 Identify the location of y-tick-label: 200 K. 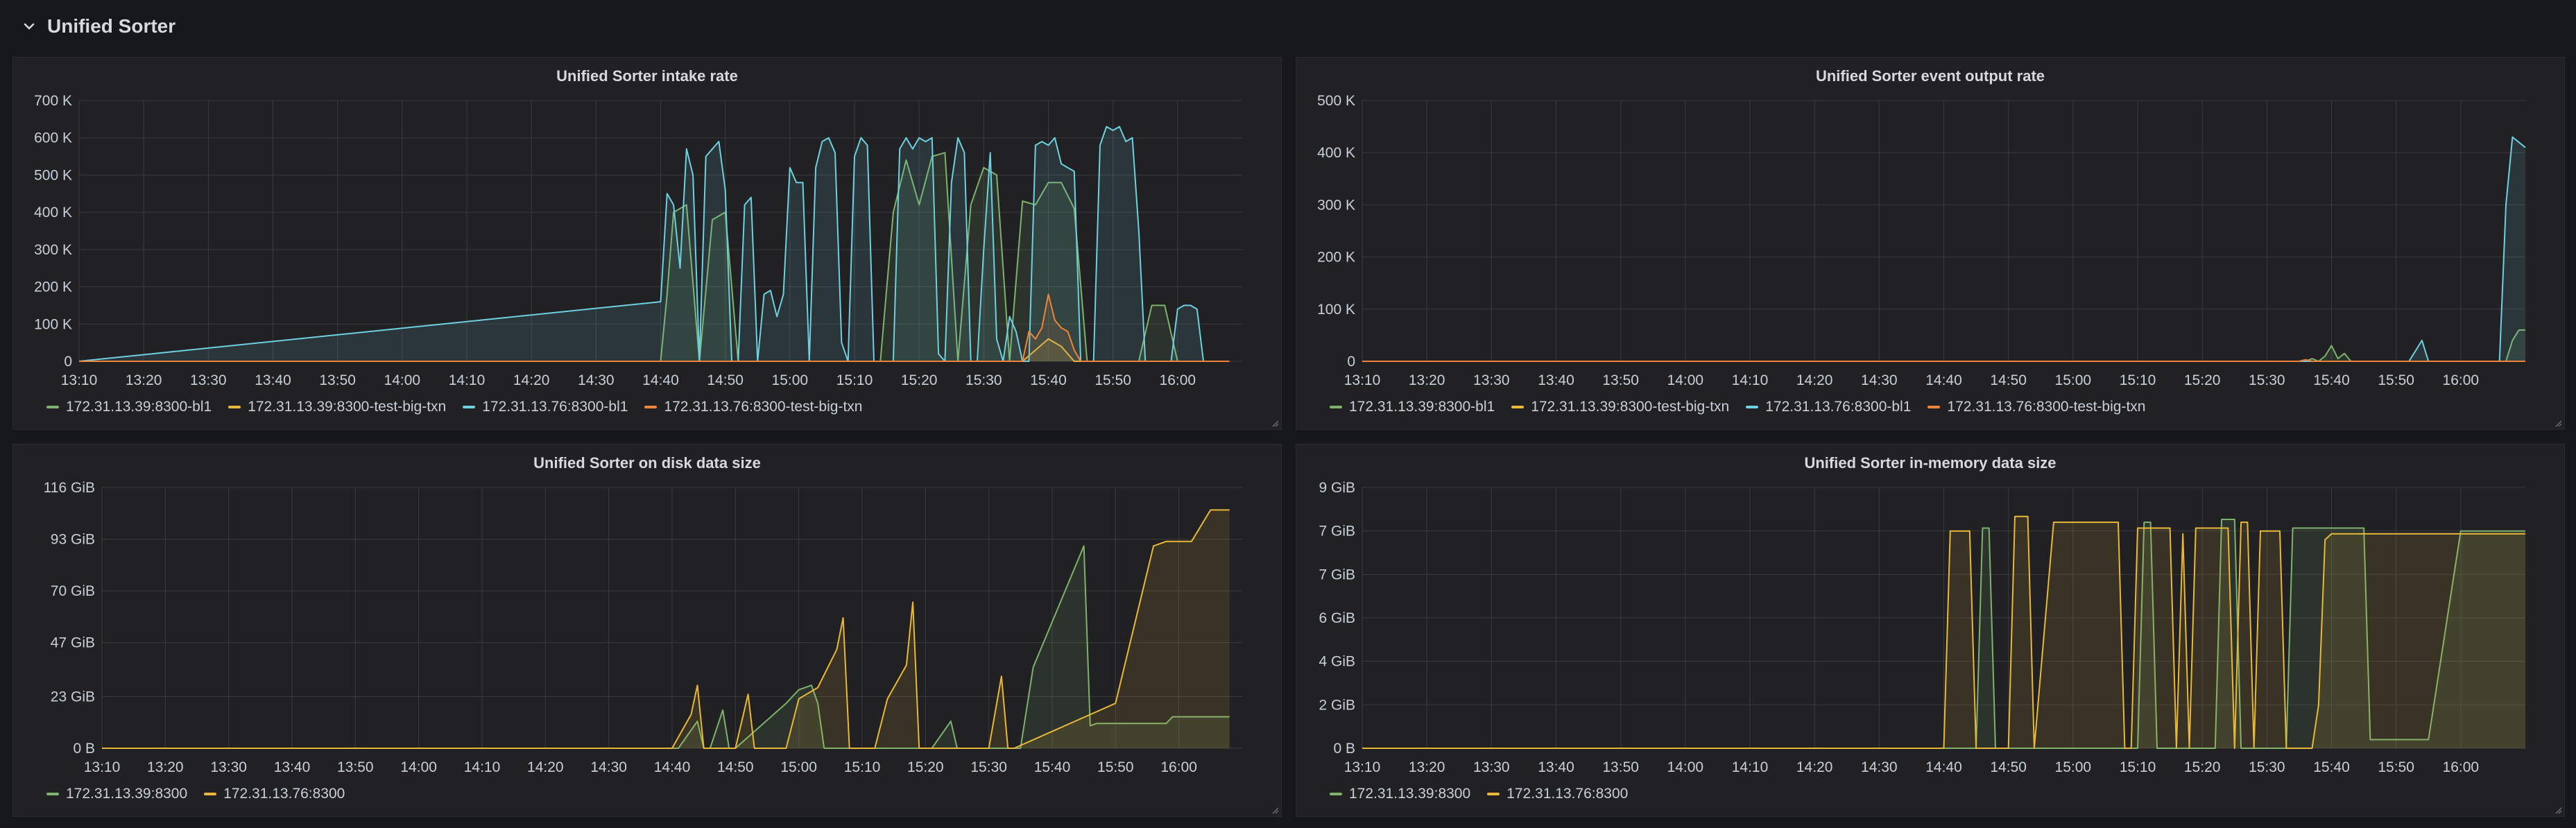
(53, 287).